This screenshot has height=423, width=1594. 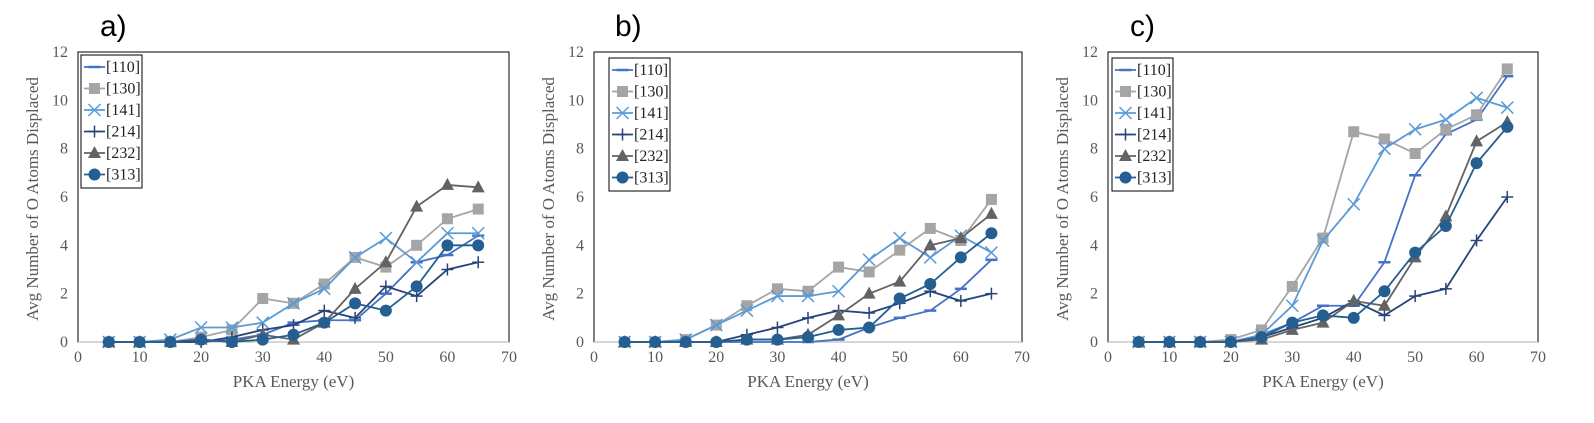 What do you see at coordinates (1292, 357) in the screenshot?
I see `x-tick-label: 30` at bounding box center [1292, 357].